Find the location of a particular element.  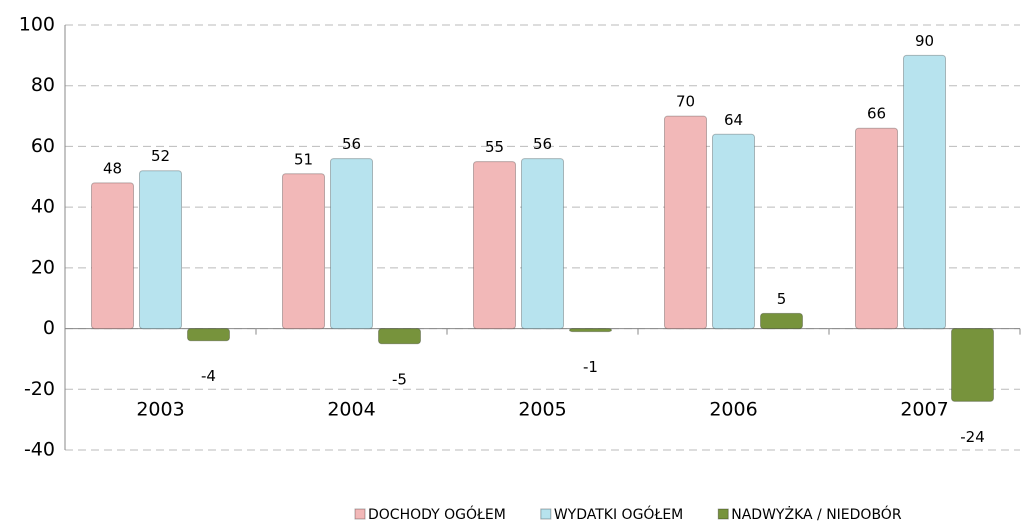

data-label: 64 is located at coordinates (733, 120).